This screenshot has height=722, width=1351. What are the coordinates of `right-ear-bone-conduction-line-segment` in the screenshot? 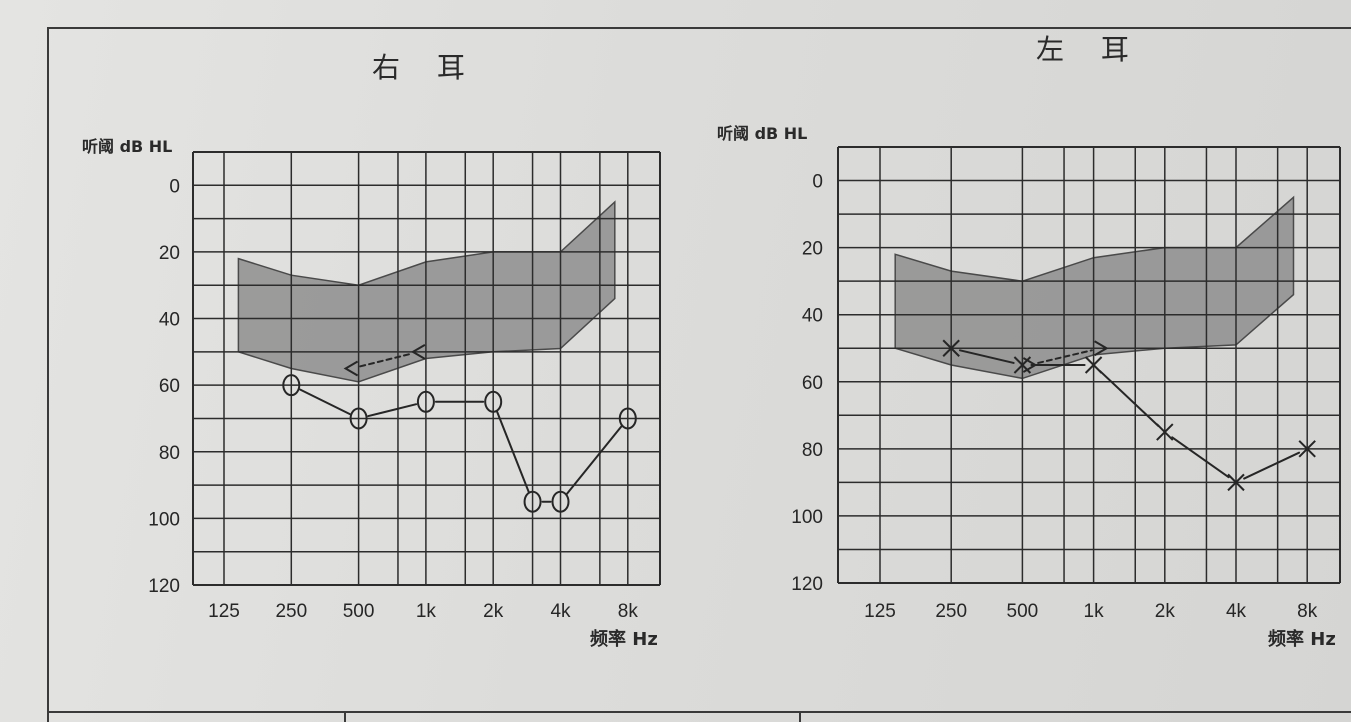 It's located at (385, 360).